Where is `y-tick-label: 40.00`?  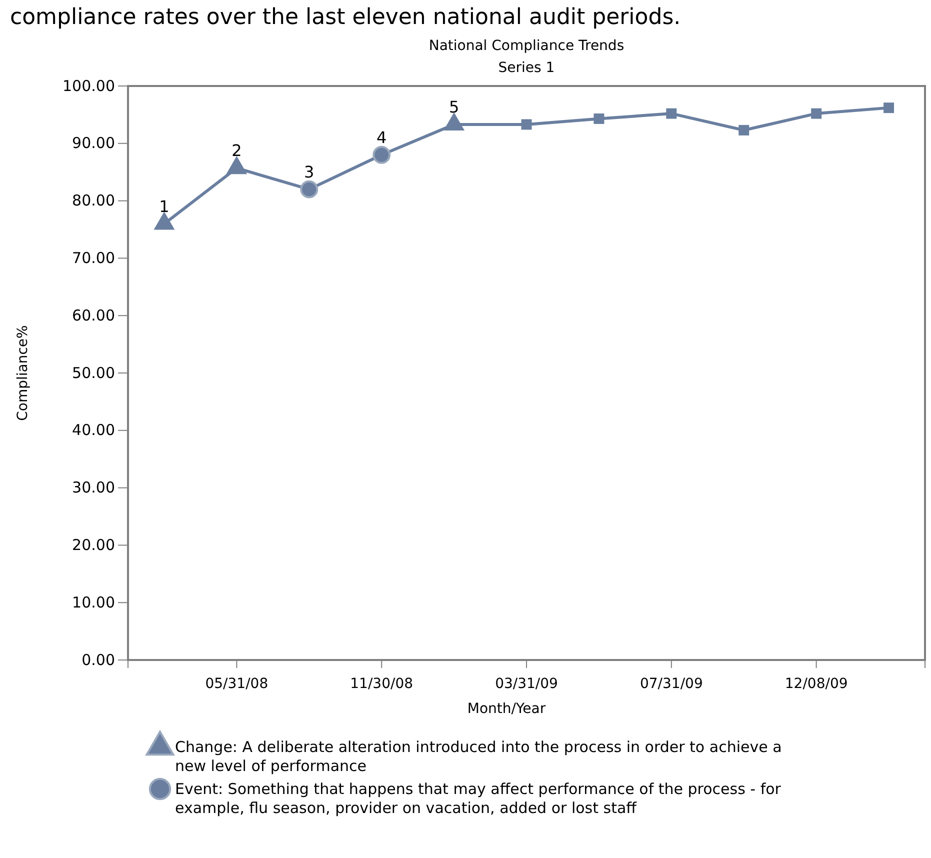 y-tick-label: 40.00 is located at coordinates (93, 430).